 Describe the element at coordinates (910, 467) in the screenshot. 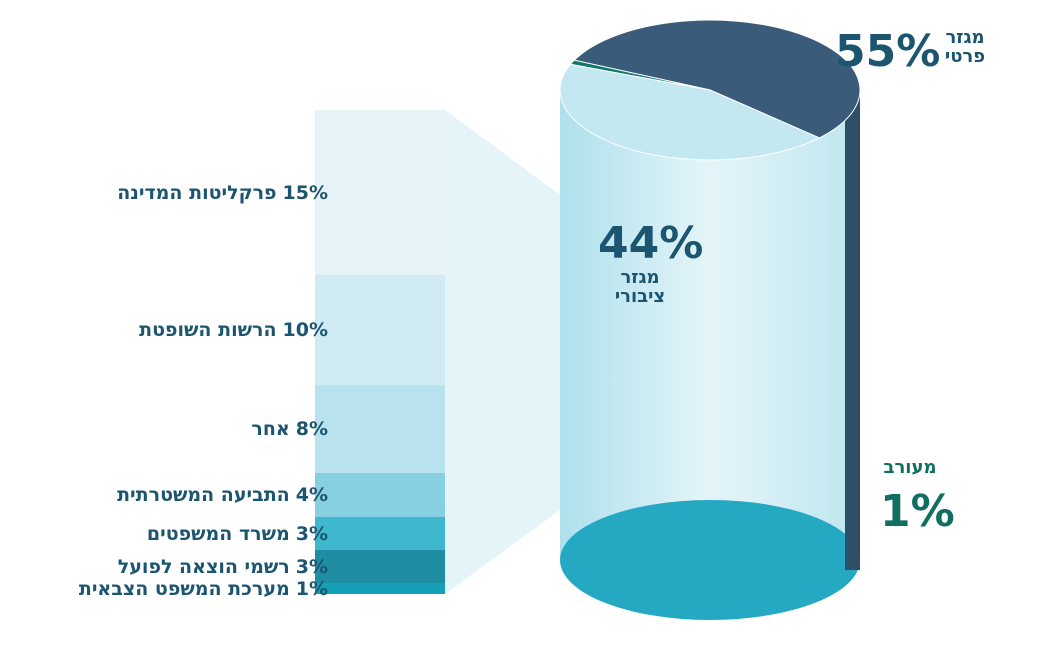

I see `pie-category-label: מעורב` at that location.